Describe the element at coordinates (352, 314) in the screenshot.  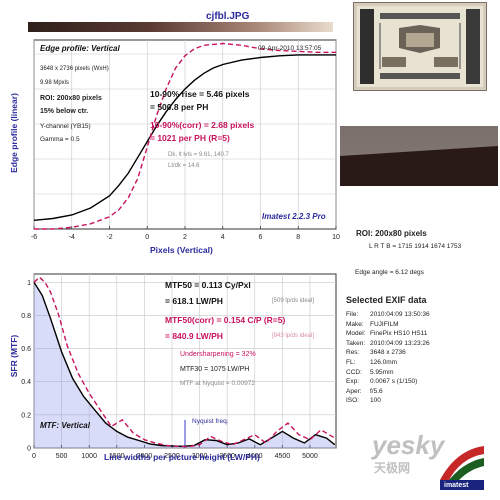
I see `exif-key: File:` at that location.